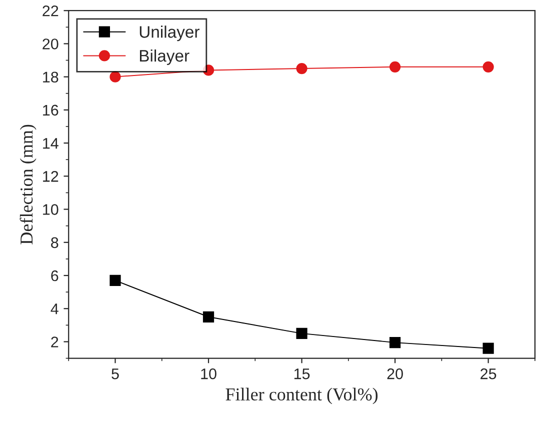  I want to click on y-tick-label: 10, so click(50, 209).